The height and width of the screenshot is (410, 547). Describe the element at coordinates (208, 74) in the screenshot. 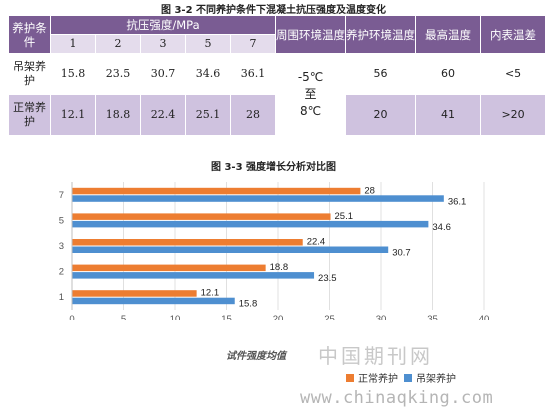

I see `cell-value: 34.6` at that location.